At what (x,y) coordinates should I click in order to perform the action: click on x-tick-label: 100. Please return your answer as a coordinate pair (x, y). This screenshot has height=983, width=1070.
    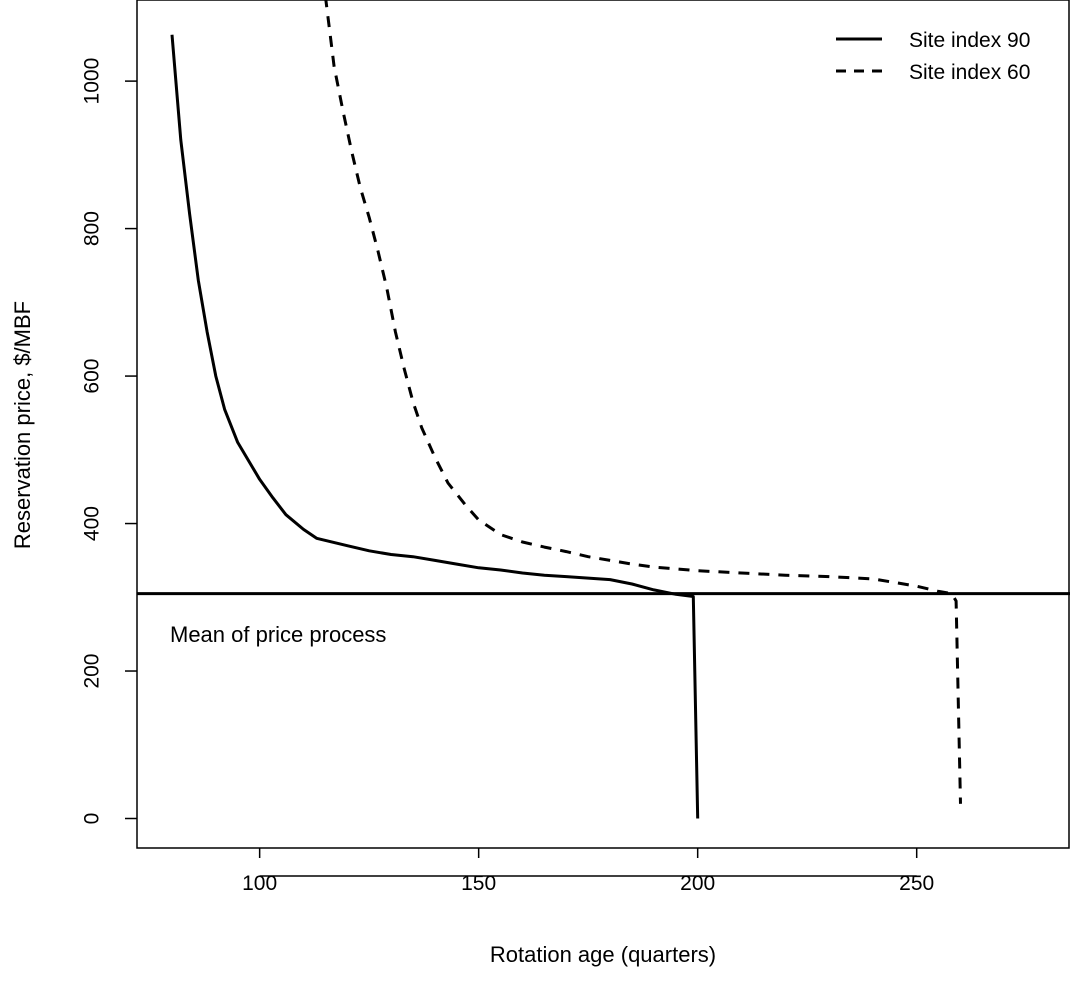
    Looking at the image, I should click on (259, 883).